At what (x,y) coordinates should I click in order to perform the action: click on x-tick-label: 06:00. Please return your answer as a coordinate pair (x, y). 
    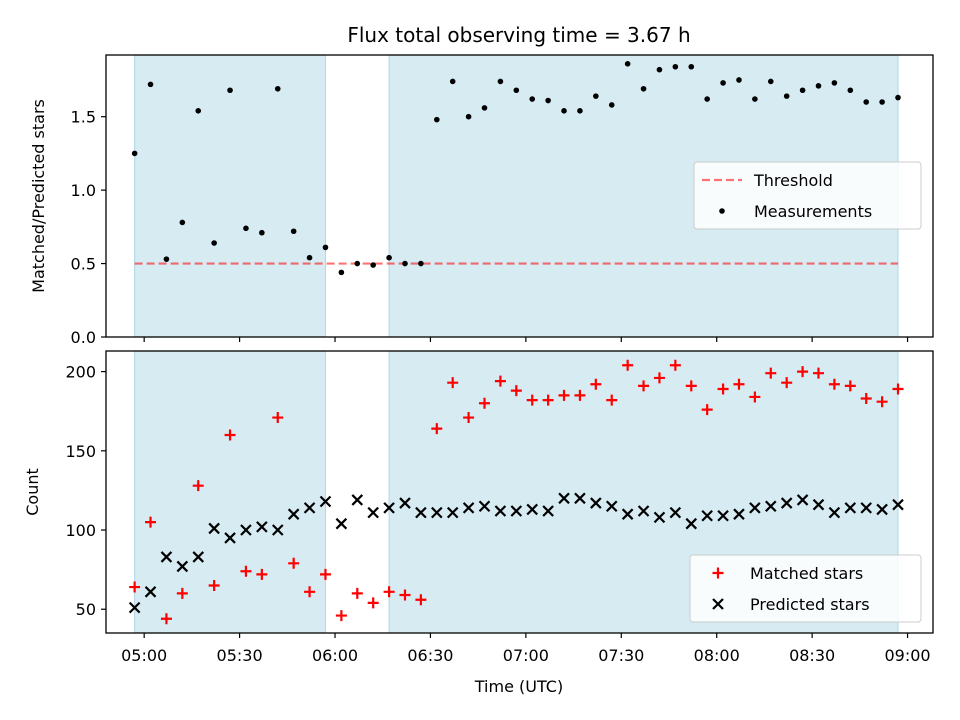
    Looking at the image, I should click on (335, 655).